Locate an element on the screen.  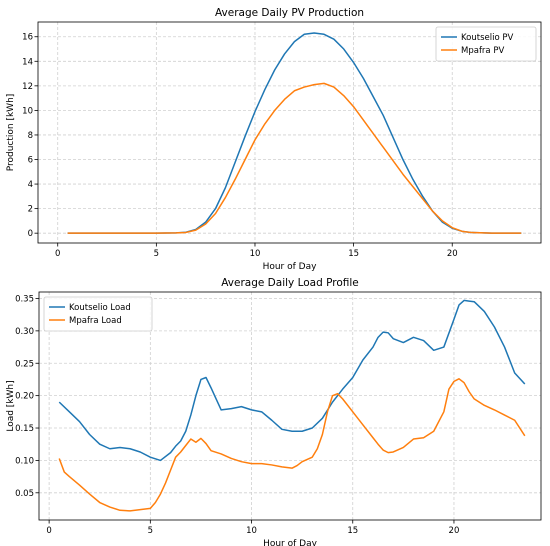
y-tick-label: 0.15 is located at coordinates (24, 429).